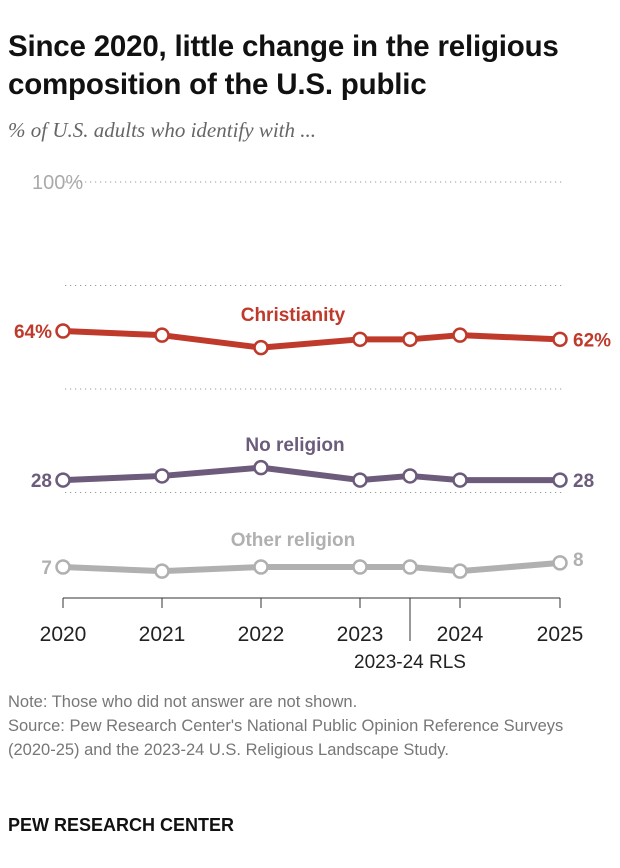 This screenshot has width=620, height=868. Describe the element at coordinates (46, 568) in the screenshot. I see `start-value-label: 7` at that location.